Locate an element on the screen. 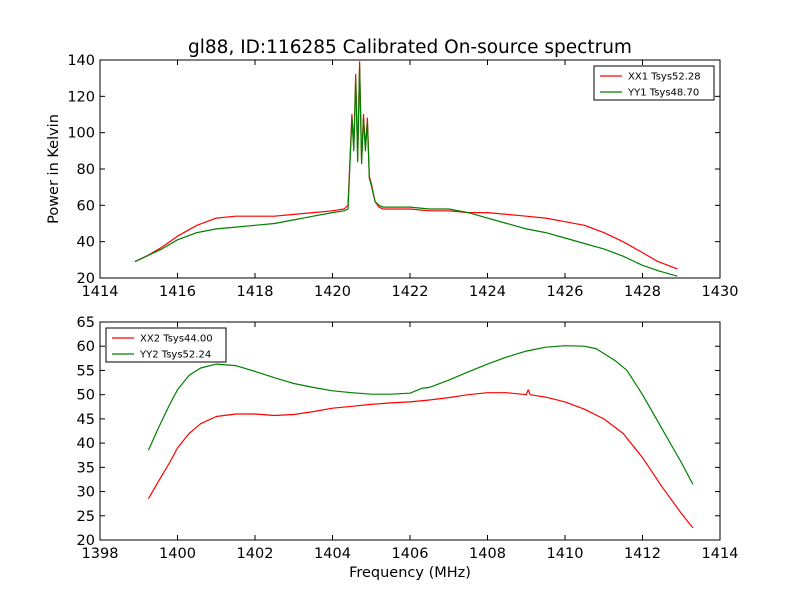 The width and height of the screenshot is (800, 600). x-tick-label: 1430 is located at coordinates (720, 292).